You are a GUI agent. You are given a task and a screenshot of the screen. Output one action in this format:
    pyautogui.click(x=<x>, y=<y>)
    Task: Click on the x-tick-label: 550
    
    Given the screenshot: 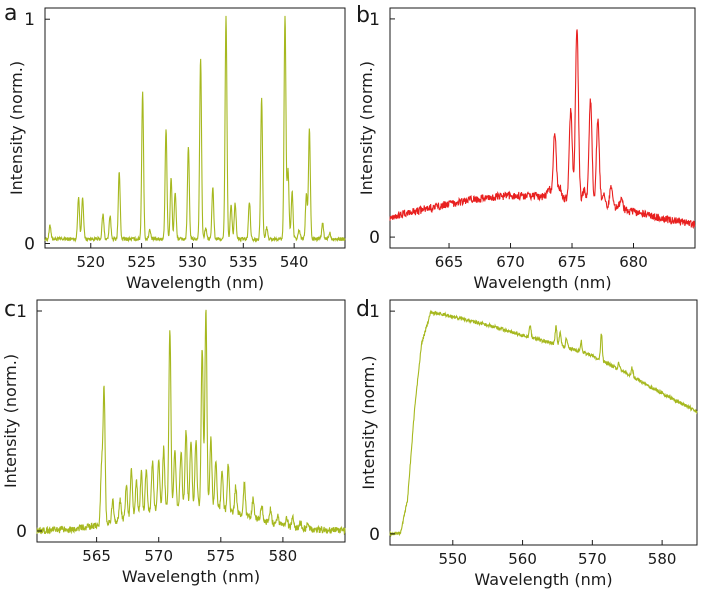 What is the action you would take?
    pyautogui.click(x=452, y=559)
    